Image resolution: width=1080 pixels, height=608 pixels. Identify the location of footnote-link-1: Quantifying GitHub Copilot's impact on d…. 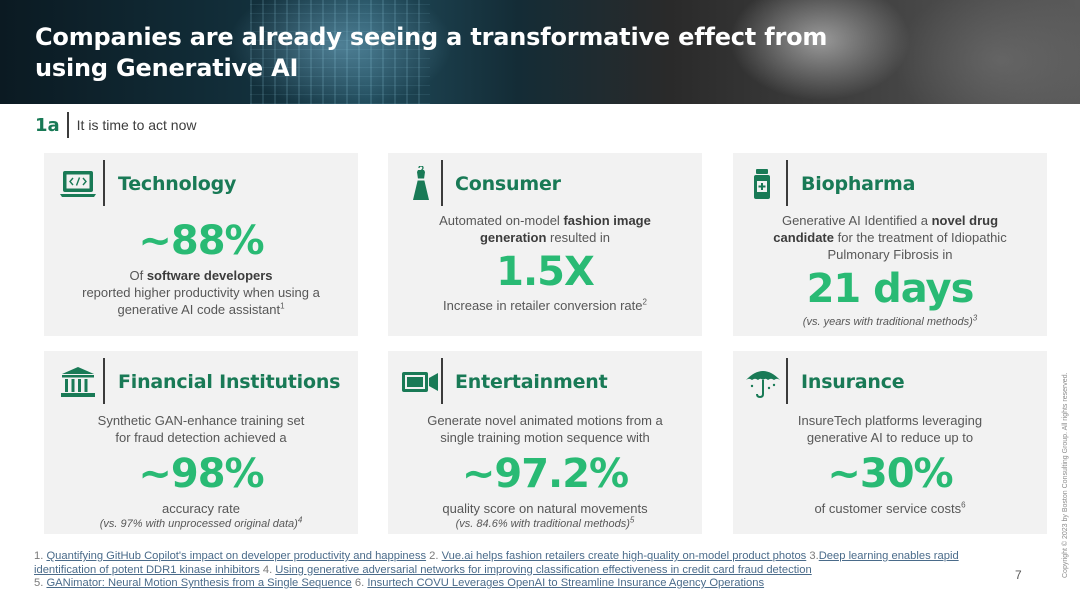
(236, 556).